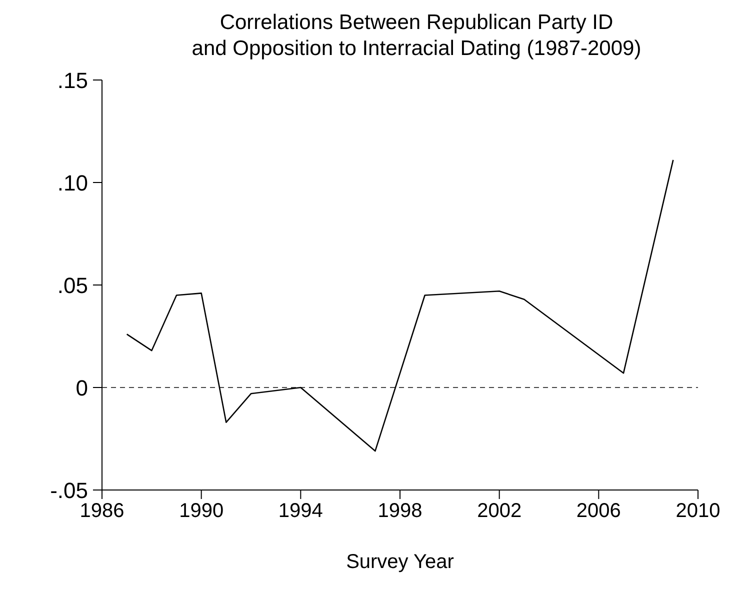 The image size is (733, 594). I want to click on y-tick-label: .15, so click(72, 80).